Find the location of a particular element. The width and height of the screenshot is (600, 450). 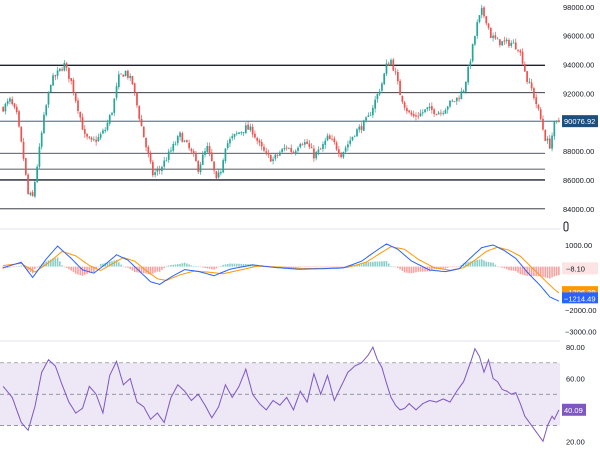

price-scale-handle-icon is located at coordinates (566, 226).